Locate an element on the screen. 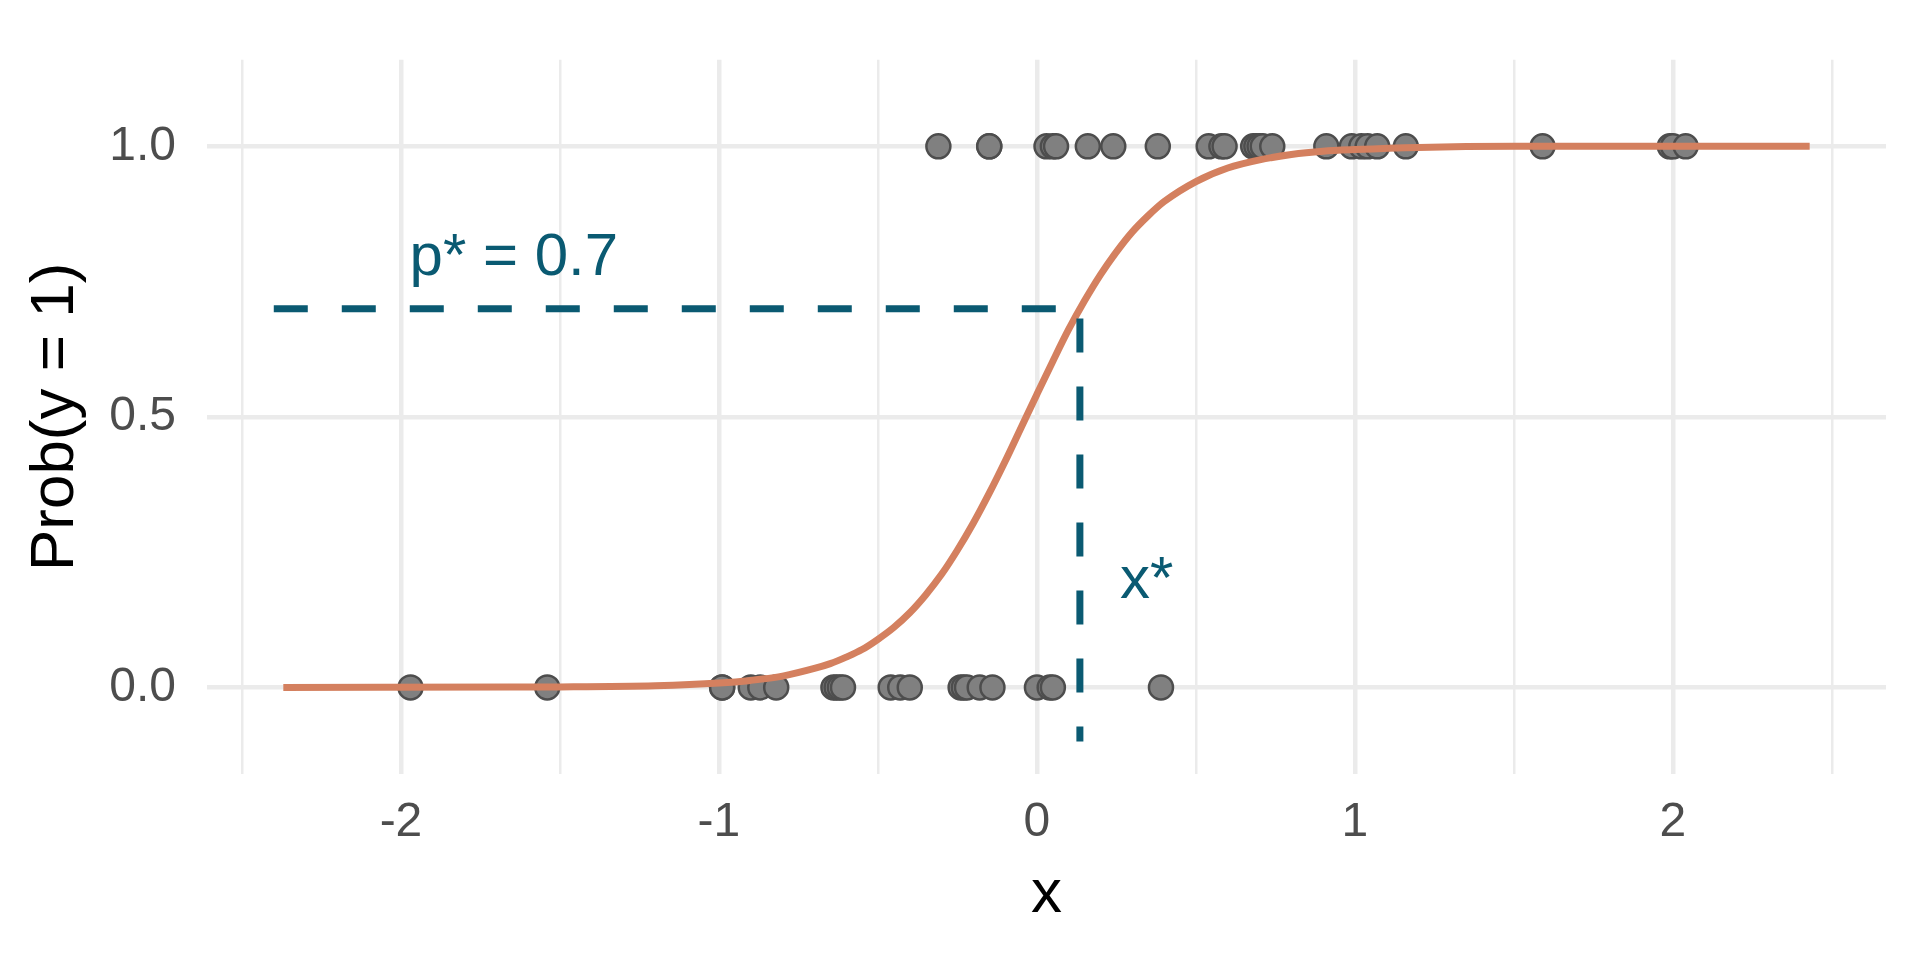  annotation: p* = 0.7 is located at coordinates (514, 254).